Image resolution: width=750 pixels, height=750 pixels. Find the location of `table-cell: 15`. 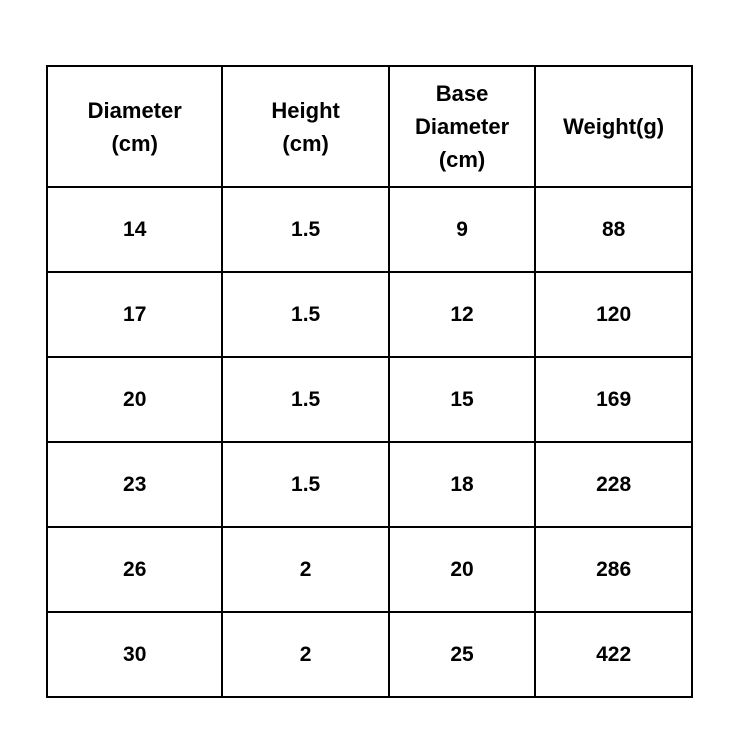

table-cell: 15 is located at coordinates (462, 399).